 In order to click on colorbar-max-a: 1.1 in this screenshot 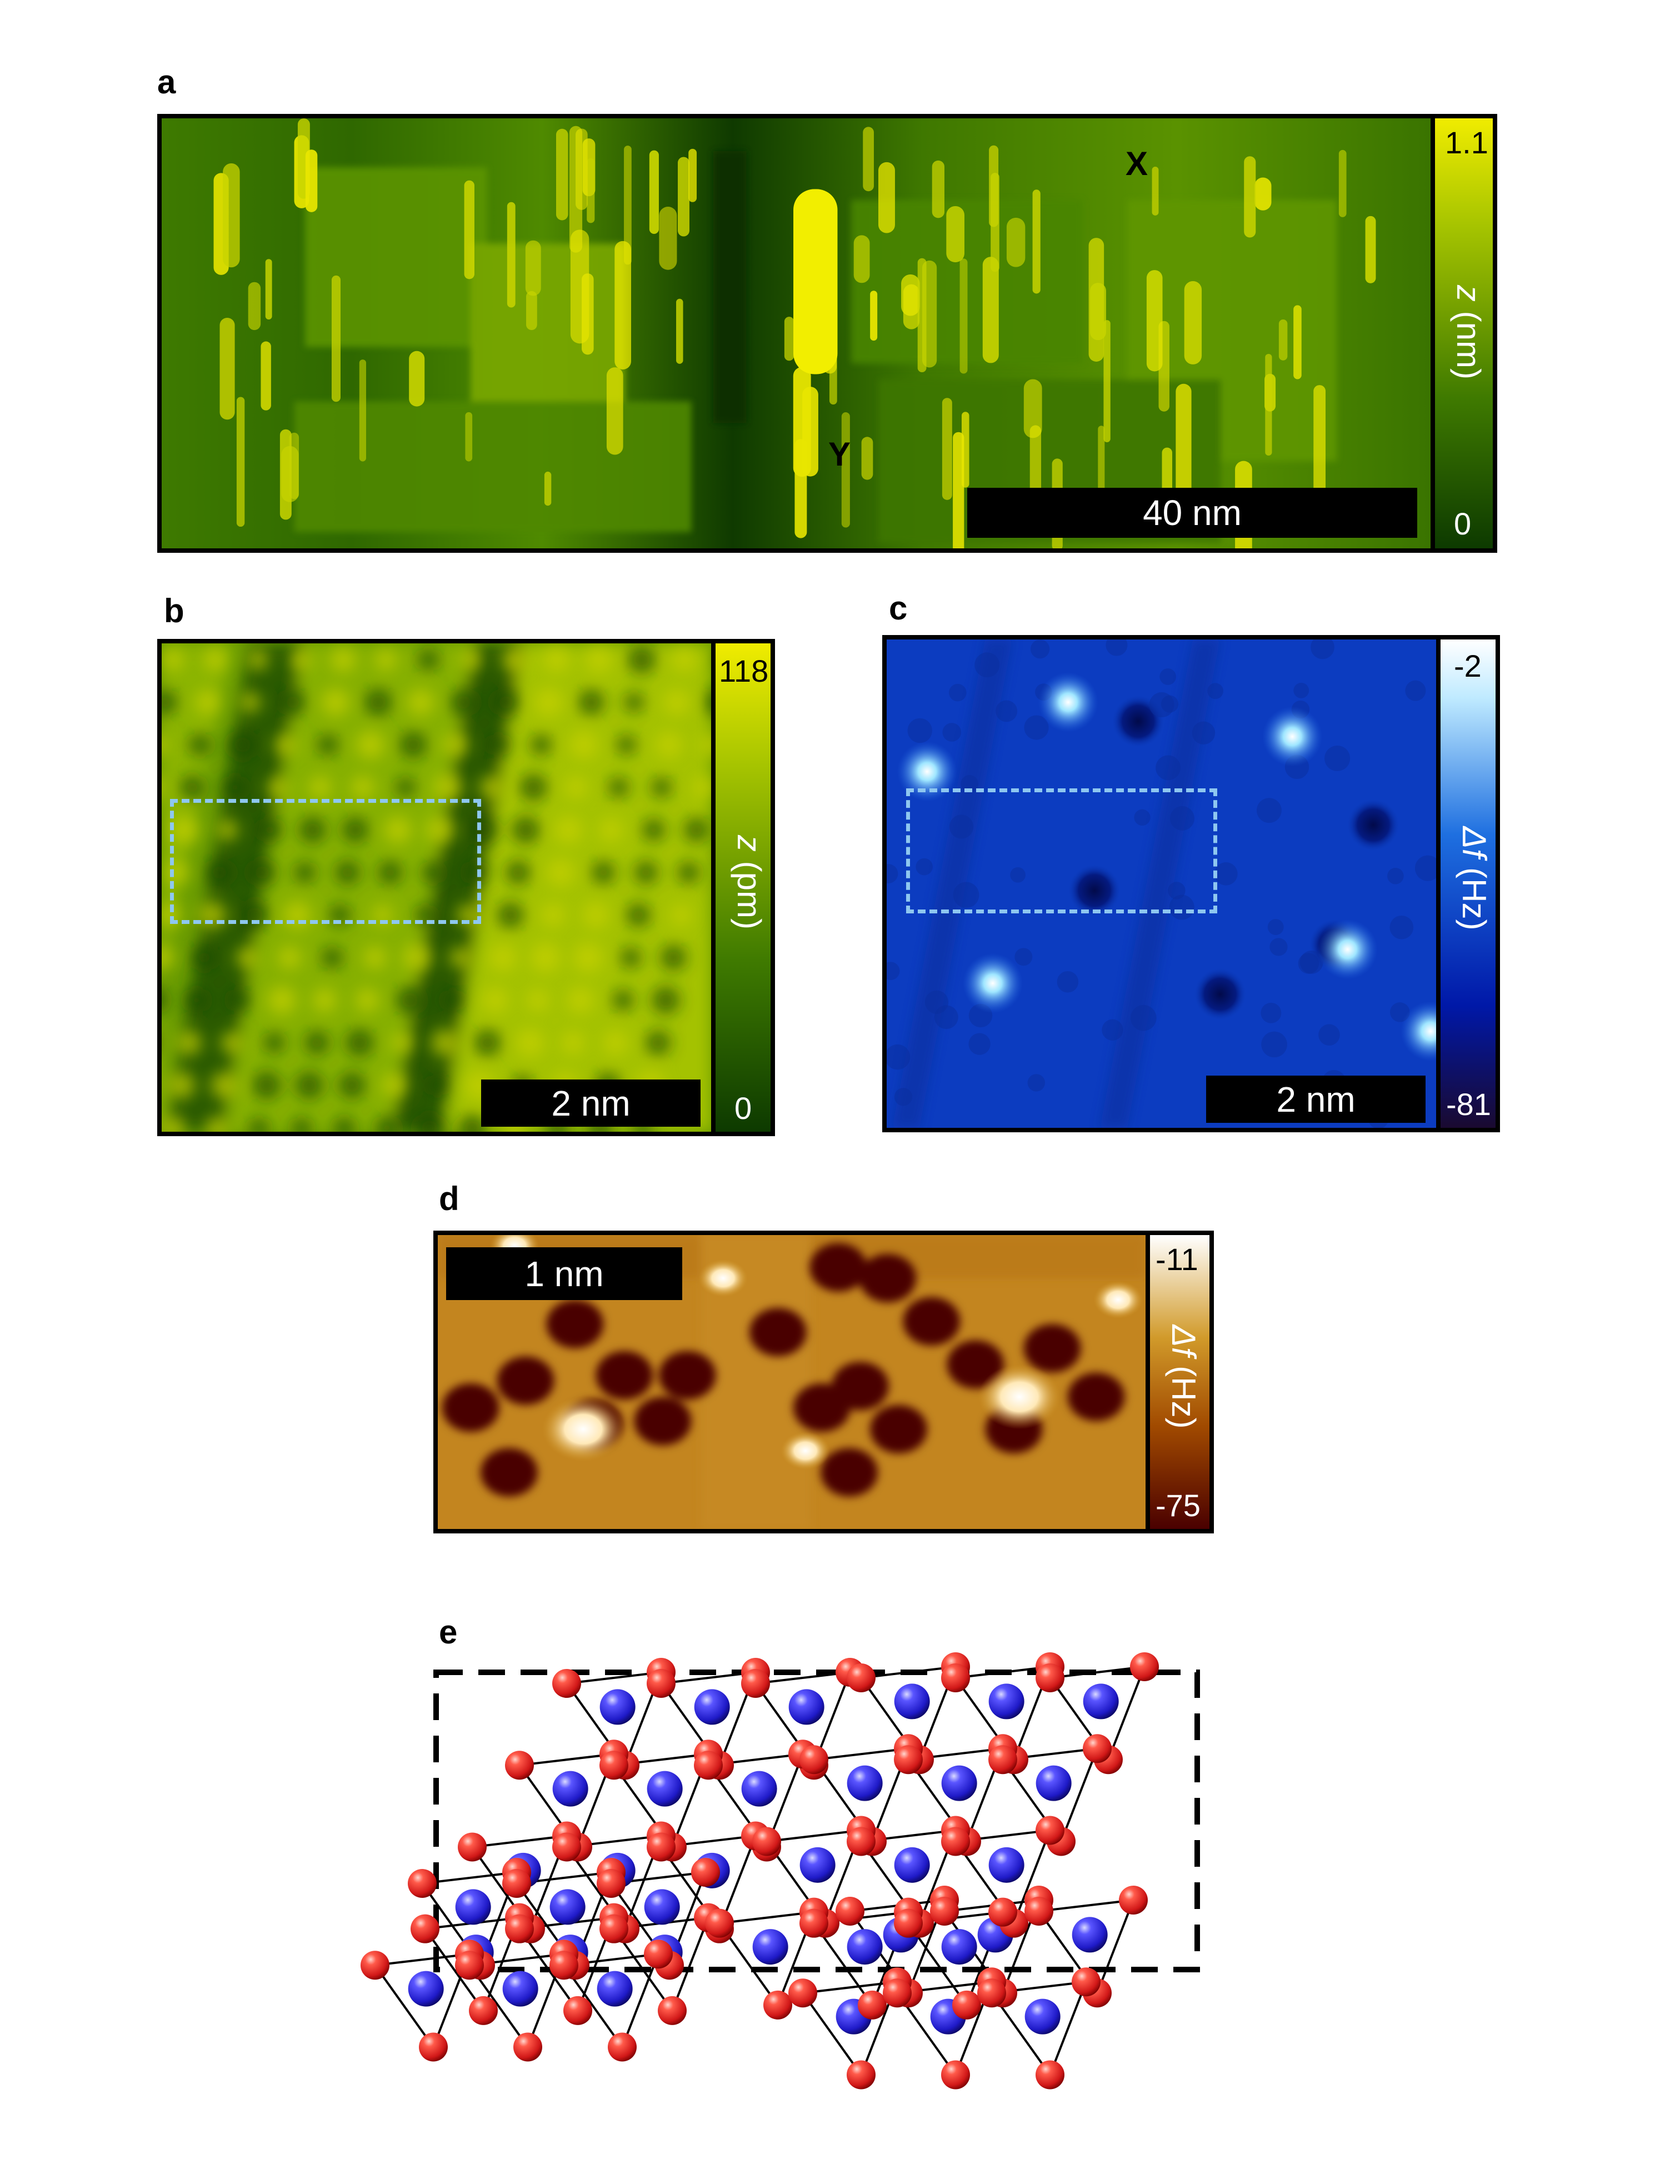, I will do `click(1467, 143)`.